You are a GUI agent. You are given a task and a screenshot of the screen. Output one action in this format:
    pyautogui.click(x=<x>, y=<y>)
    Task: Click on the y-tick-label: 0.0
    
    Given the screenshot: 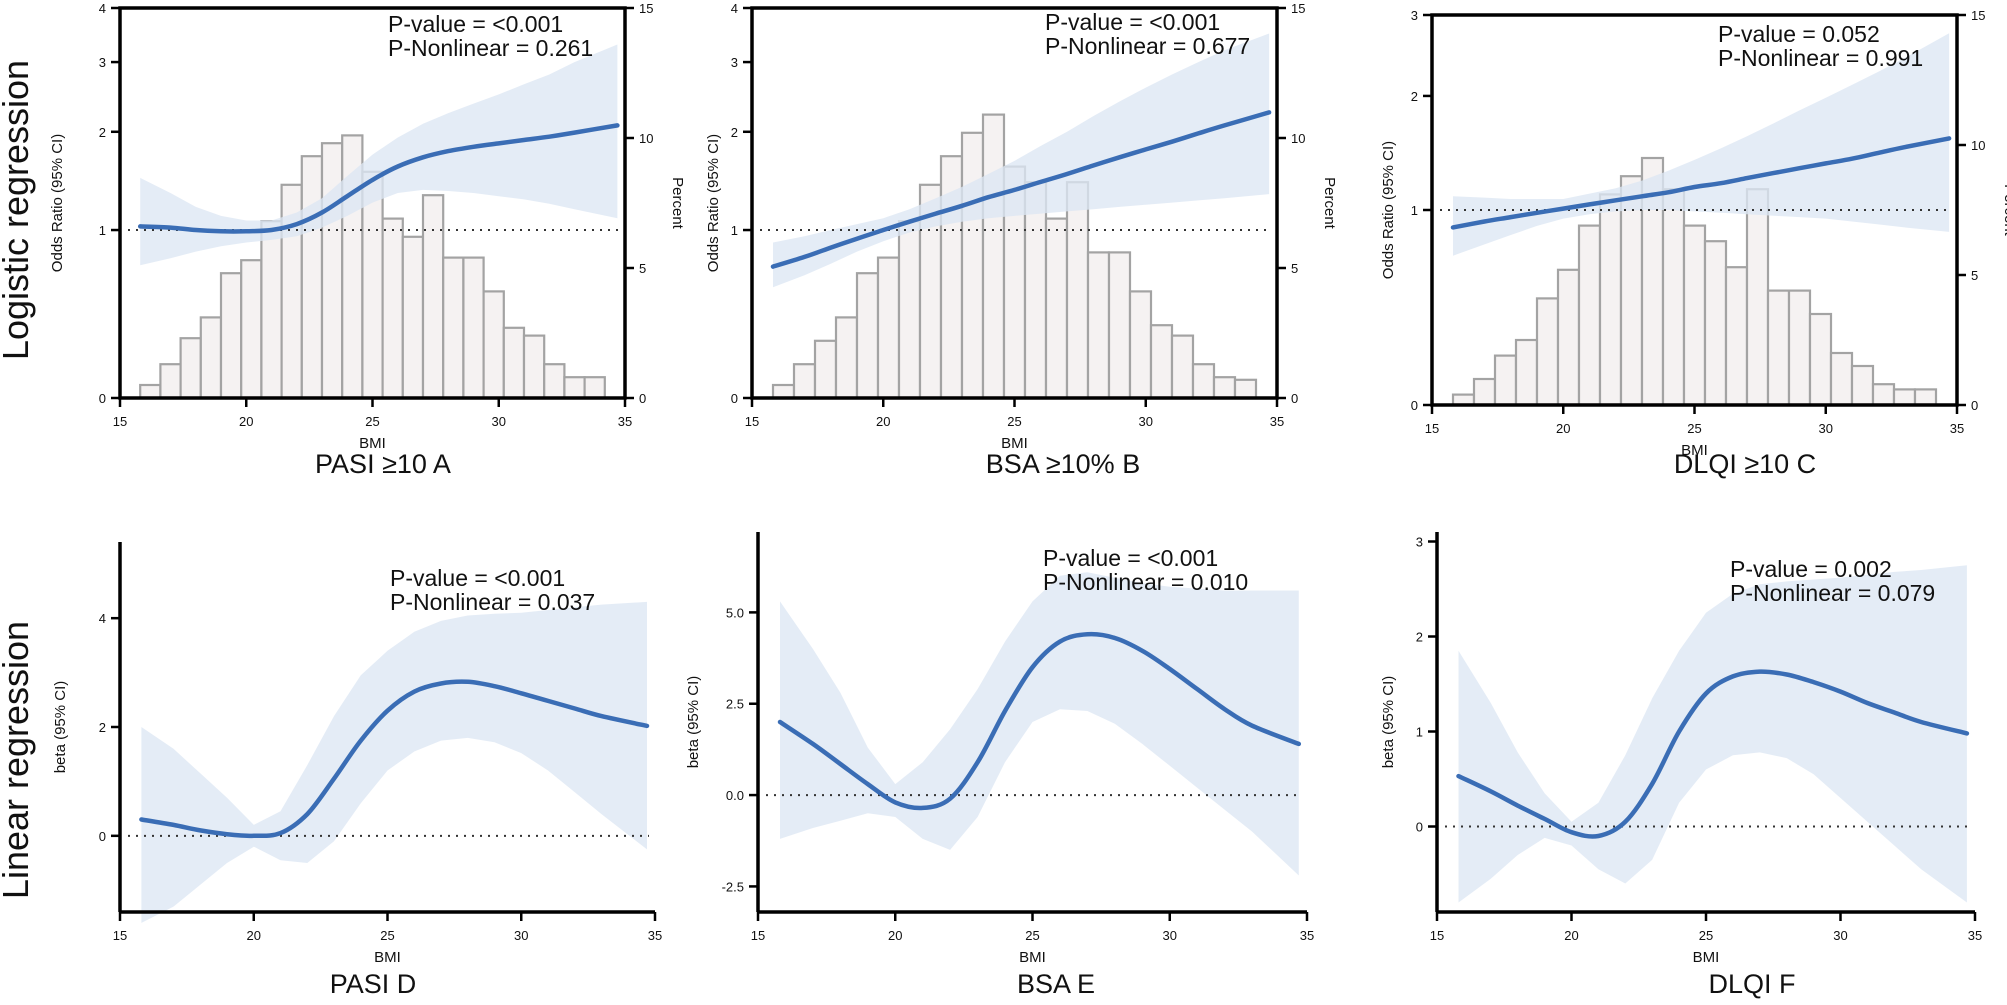 What is the action you would take?
    pyautogui.click(x=735, y=795)
    